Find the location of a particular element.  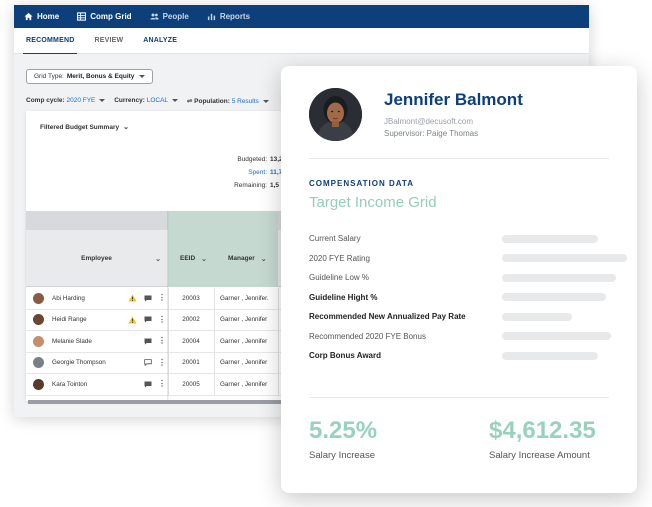

employee-name: Georgie Thompson is located at coordinates (79, 363).